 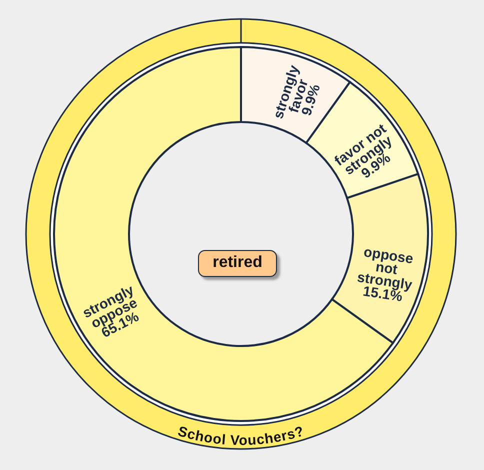 I want to click on text: School Vouchers?, so click(x=241, y=435).